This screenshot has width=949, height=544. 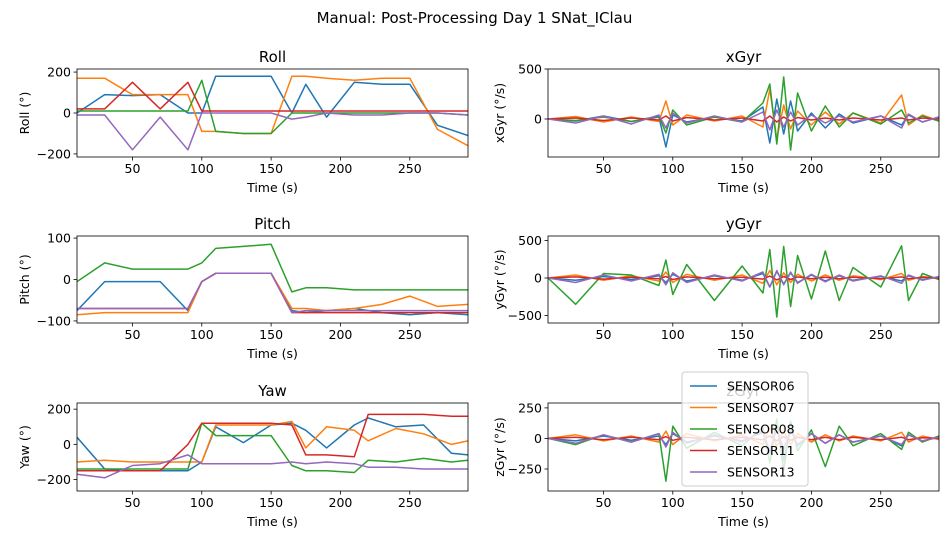 What do you see at coordinates (54, 320) in the screenshot?
I see `y-tick-label: −100` at bounding box center [54, 320].